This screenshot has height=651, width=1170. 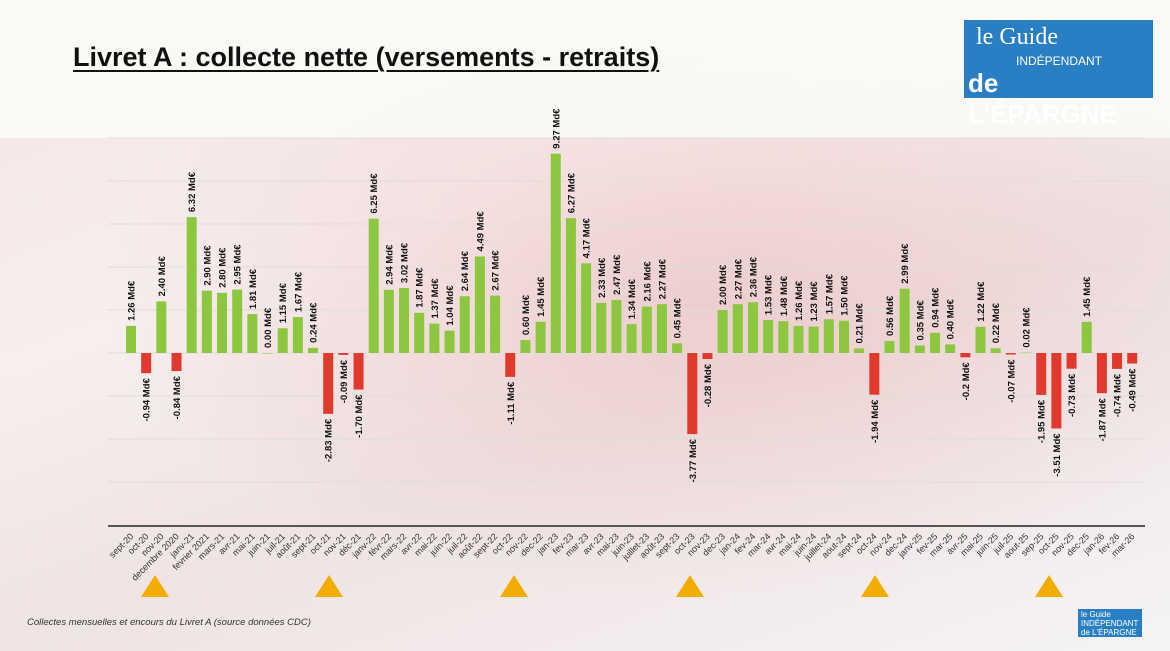 I want to click on data-label: 2.95 Md€, so click(x=238, y=264).